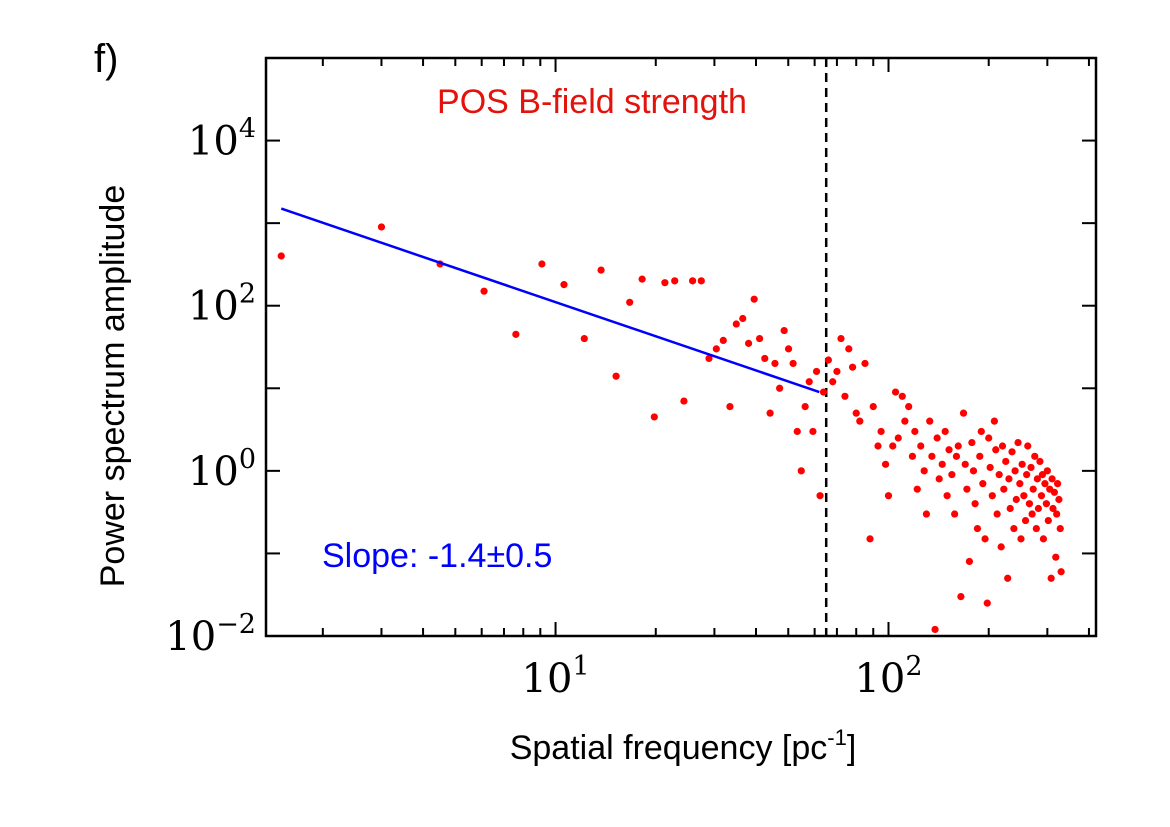 This screenshot has width=1170, height=827. What do you see at coordinates (113, 386) in the screenshot?
I see `y-axis-label: Power spectrum amplitude` at bounding box center [113, 386].